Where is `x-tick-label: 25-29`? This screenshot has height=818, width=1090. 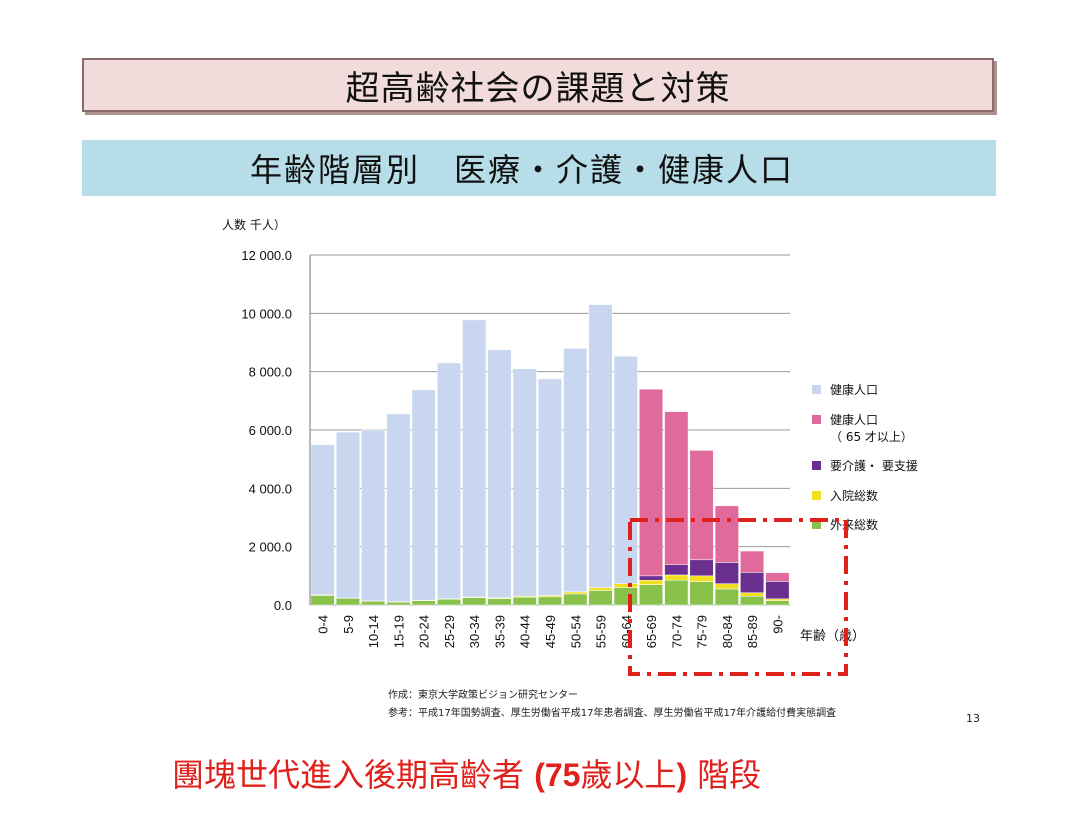
x-tick-label: 25-29 is located at coordinates (449, 631).